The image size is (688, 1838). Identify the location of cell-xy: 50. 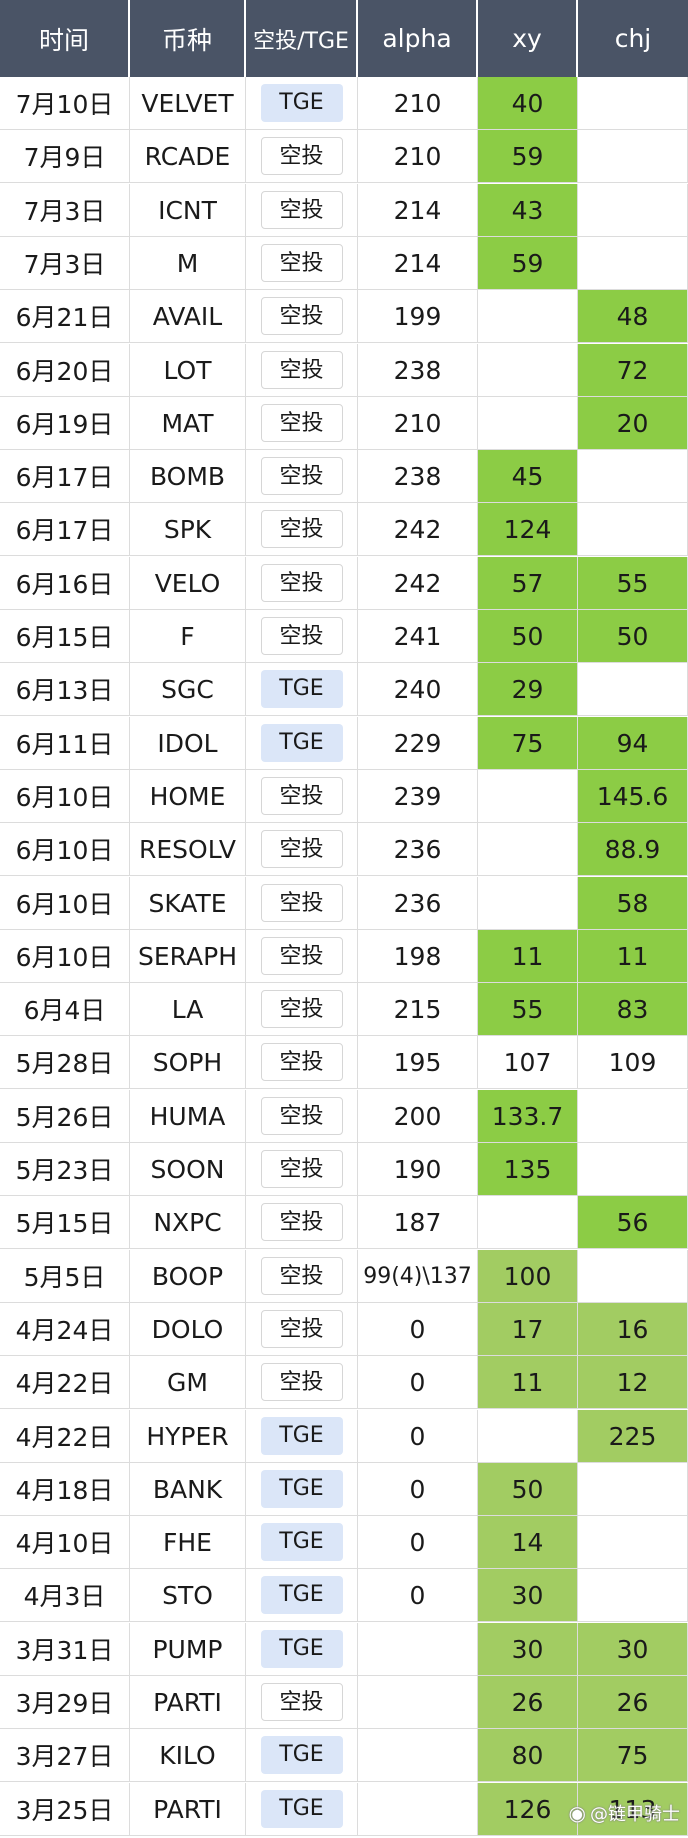
(528, 1489).